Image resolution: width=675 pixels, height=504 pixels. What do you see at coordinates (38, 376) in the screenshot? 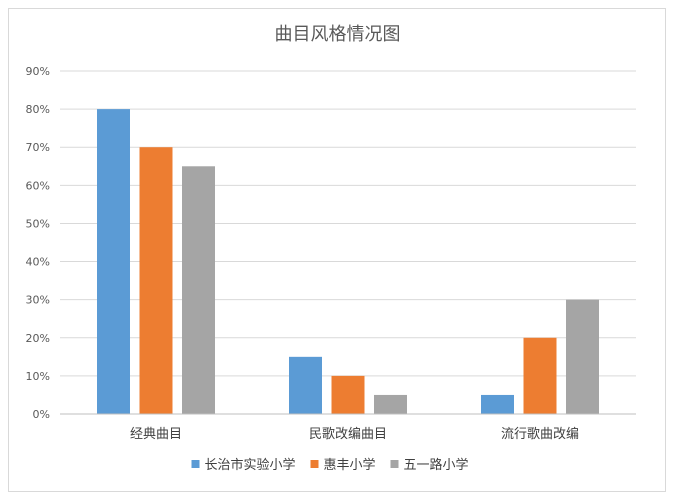
I see `y-tick-label: 10%` at bounding box center [38, 376].